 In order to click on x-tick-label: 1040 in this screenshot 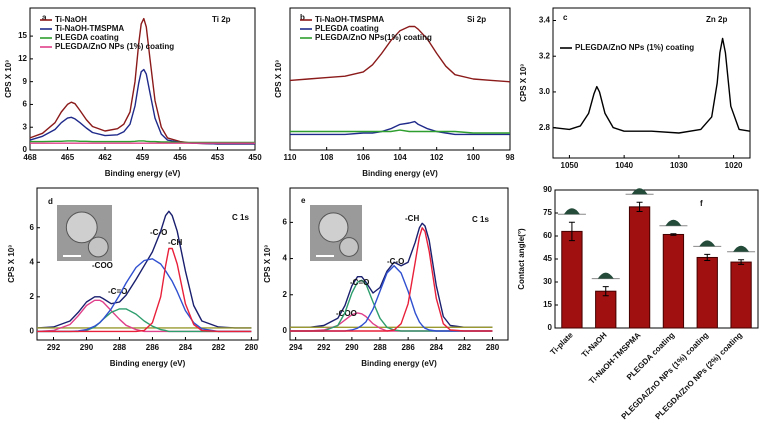, I will do `click(624, 165)`.